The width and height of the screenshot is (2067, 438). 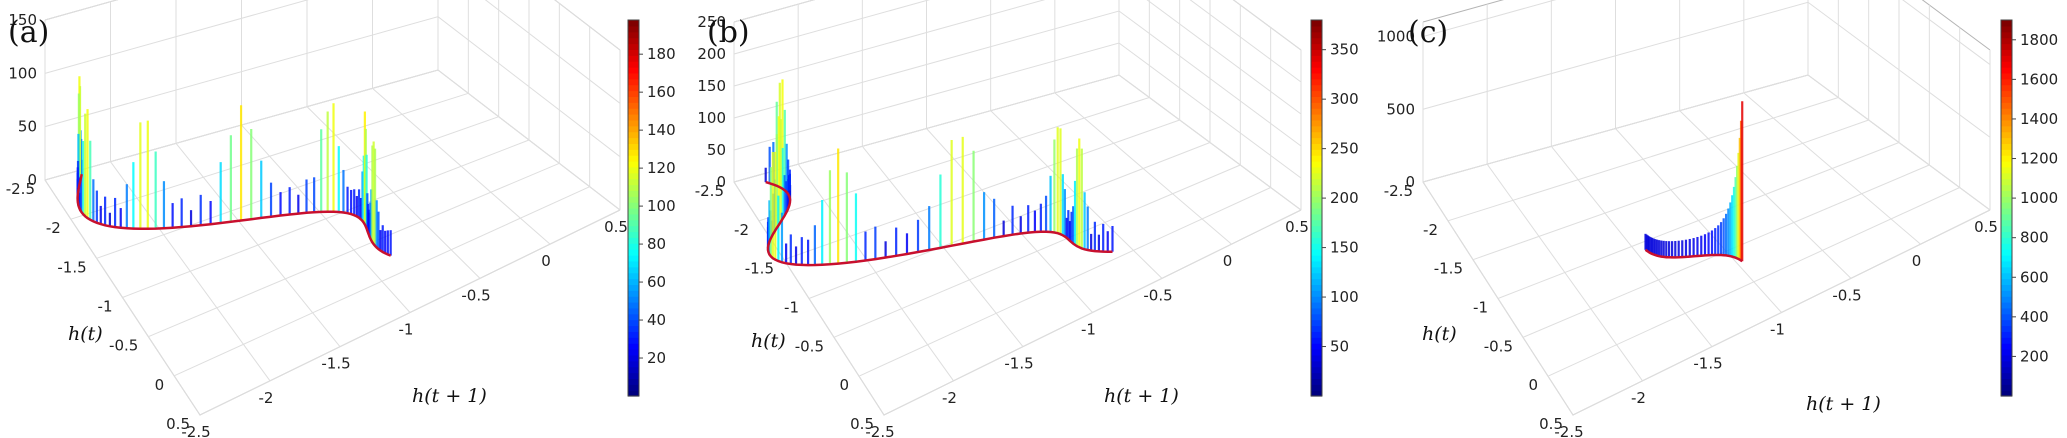 I want to click on z-tick-label: 100, so click(x=711, y=118).